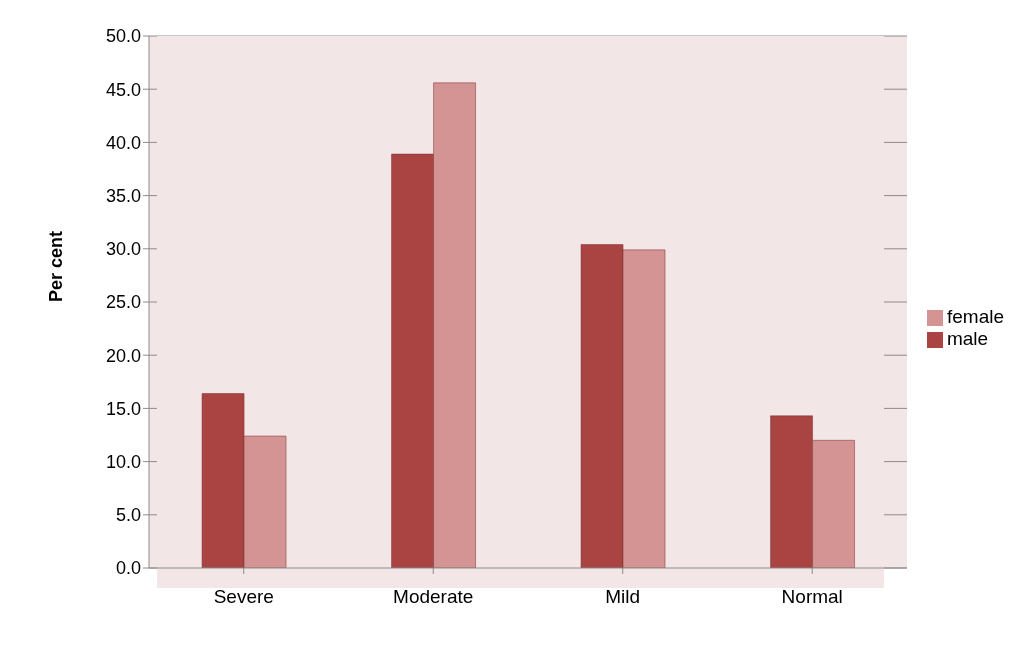 The width and height of the screenshot is (1032, 664). I want to click on x-tick-label: Severe, so click(243, 597).